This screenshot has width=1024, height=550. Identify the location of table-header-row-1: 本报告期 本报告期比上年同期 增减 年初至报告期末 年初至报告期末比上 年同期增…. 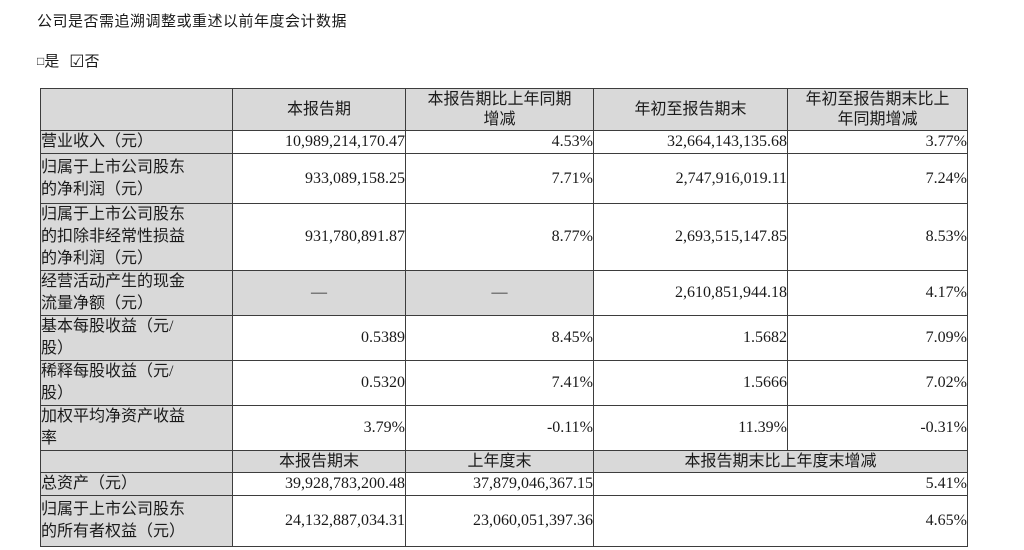
(504, 109).